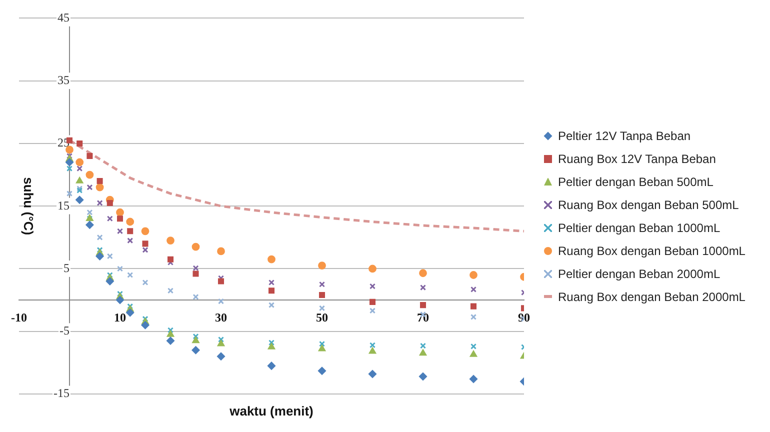 This screenshot has width=770, height=432. I want to click on legend-label: Peltier dengan Beban 1000mL, so click(639, 227).